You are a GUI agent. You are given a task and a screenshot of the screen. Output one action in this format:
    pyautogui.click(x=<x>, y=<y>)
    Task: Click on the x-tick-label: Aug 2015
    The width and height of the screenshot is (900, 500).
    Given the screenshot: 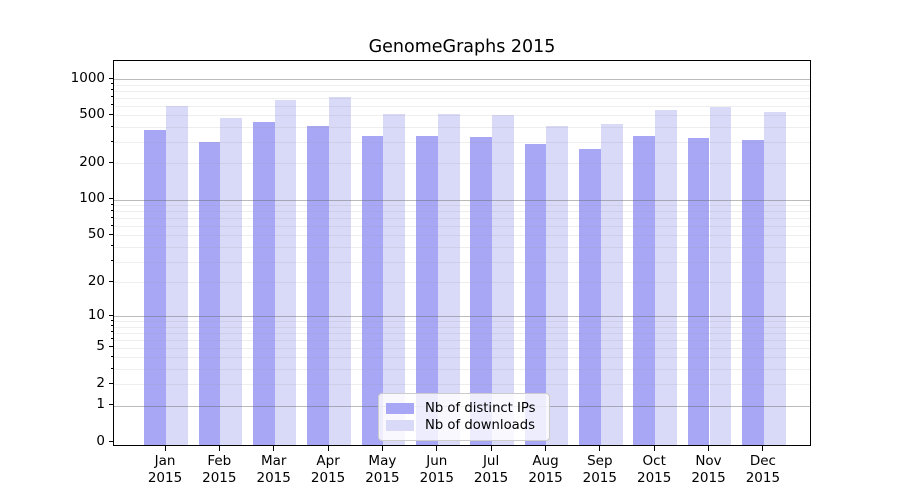 What is the action you would take?
    pyautogui.click(x=545, y=469)
    